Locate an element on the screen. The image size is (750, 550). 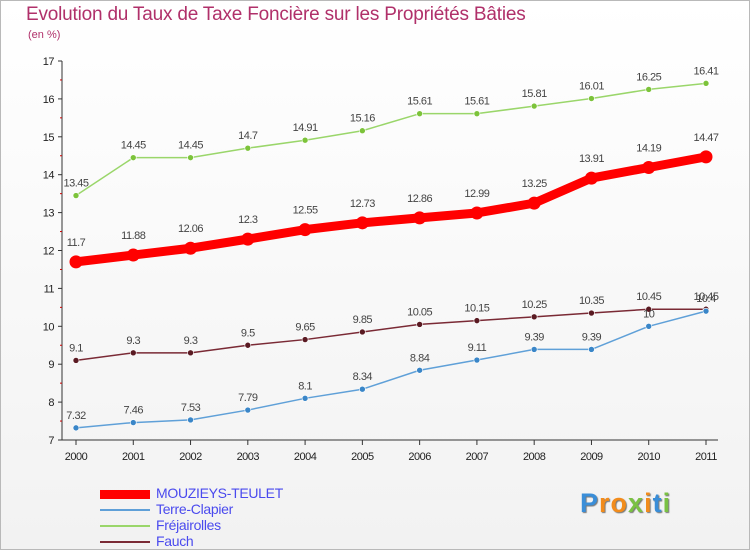
data-label: 14.47 is located at coordinates (705, 138).